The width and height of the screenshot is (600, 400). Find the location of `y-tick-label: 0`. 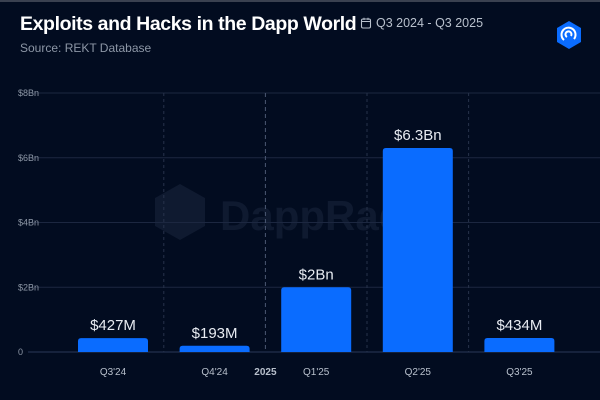

y-tick-label: 0 is located at coordinates (20, 352).